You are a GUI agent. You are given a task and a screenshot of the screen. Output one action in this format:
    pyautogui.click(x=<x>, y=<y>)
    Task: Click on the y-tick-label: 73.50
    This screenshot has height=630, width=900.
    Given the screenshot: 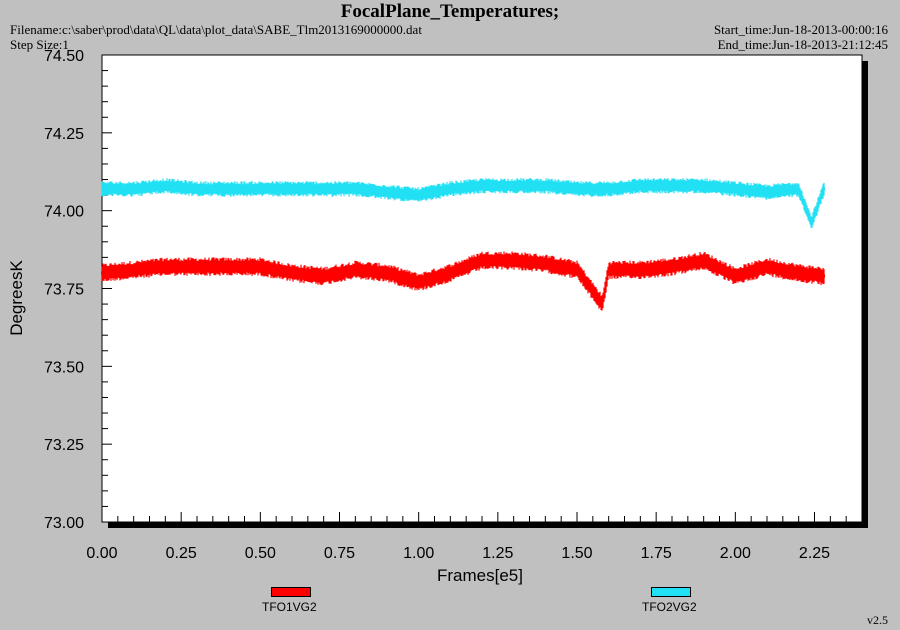 What is the action you would take?
    pyautogui.click(x=64, y=367)
    